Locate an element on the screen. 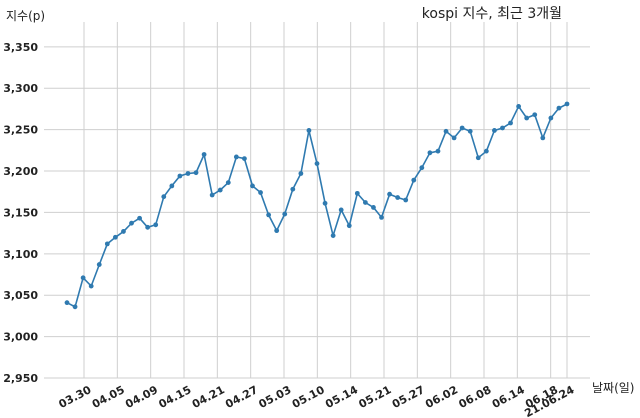 Image resolution: width=640 pixels, height=418 pixels. y-tick-label: 3,300 is located at coordinates (20, 88).